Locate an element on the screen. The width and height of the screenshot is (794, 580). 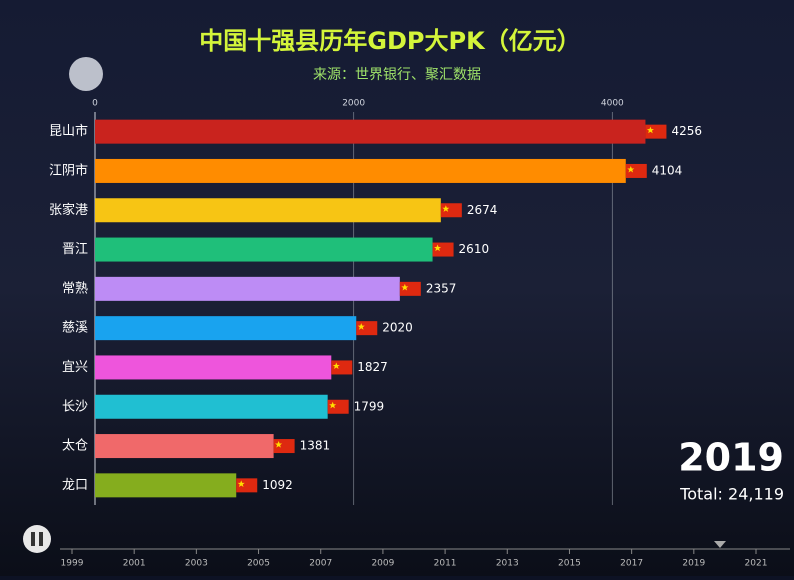
timeline-label: 2001 is located at coordinates (134, 564).